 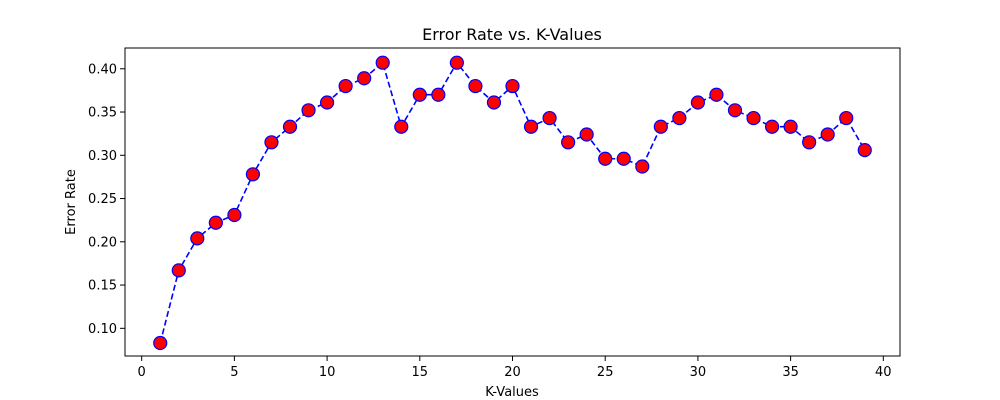 What do you see at coordinates (102, 199) in the screenshot?
I see `y-tick-label: 0.25` at bounding box center [102, 199].